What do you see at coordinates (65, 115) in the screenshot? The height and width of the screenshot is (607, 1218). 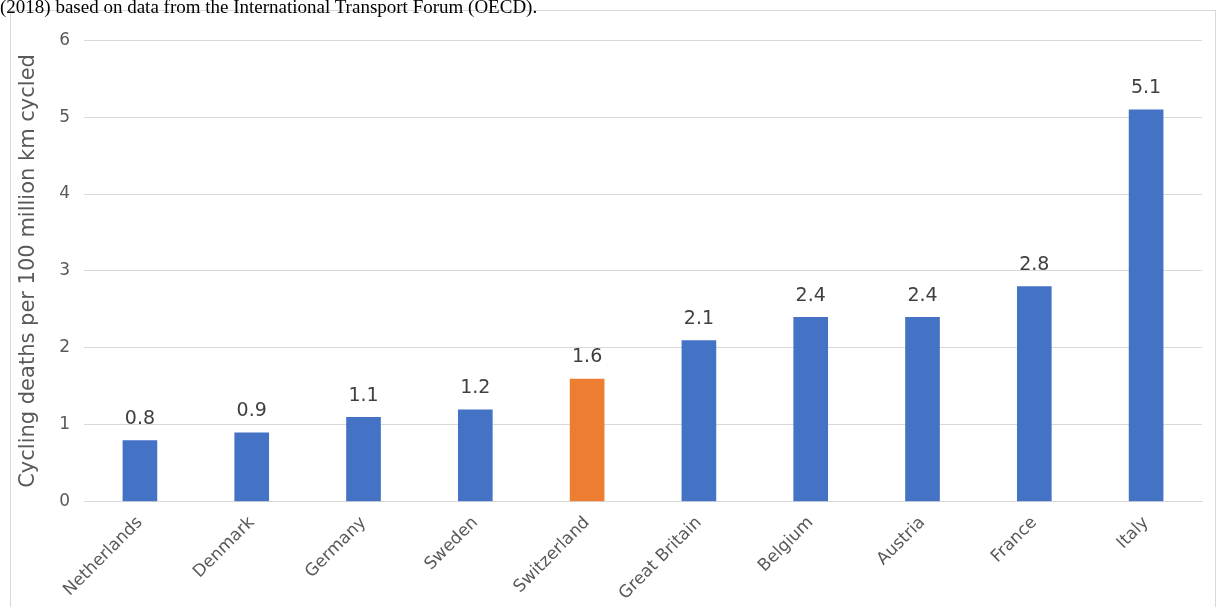 I see `y-tick-label: 5` at bounding box center [65, 115].